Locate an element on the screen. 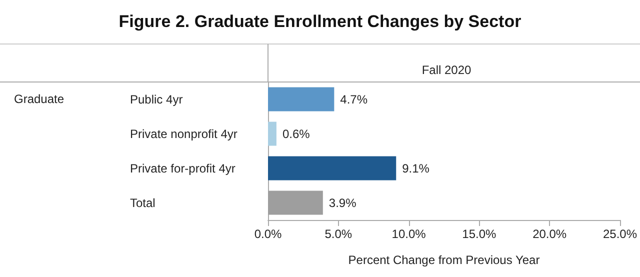 This screenshot has height=277, width=640. x-axis-title: Percent Change from Previous Year is located at coordinates (444, 260).